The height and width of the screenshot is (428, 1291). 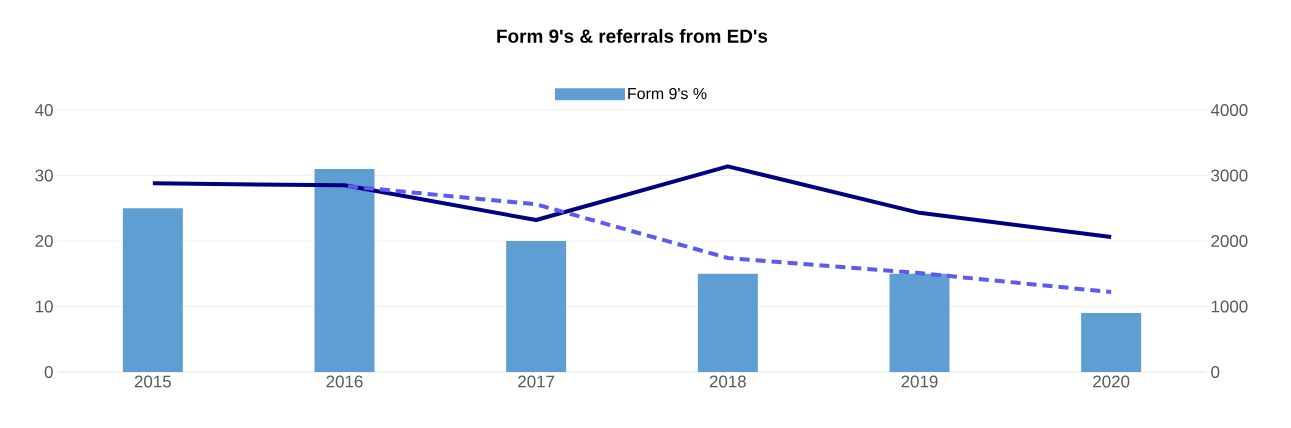 What do you see at coordinates (1215, 372) in the screenshot?
I see `y2-tick-label: 0` at bounding box center [1215, 372].